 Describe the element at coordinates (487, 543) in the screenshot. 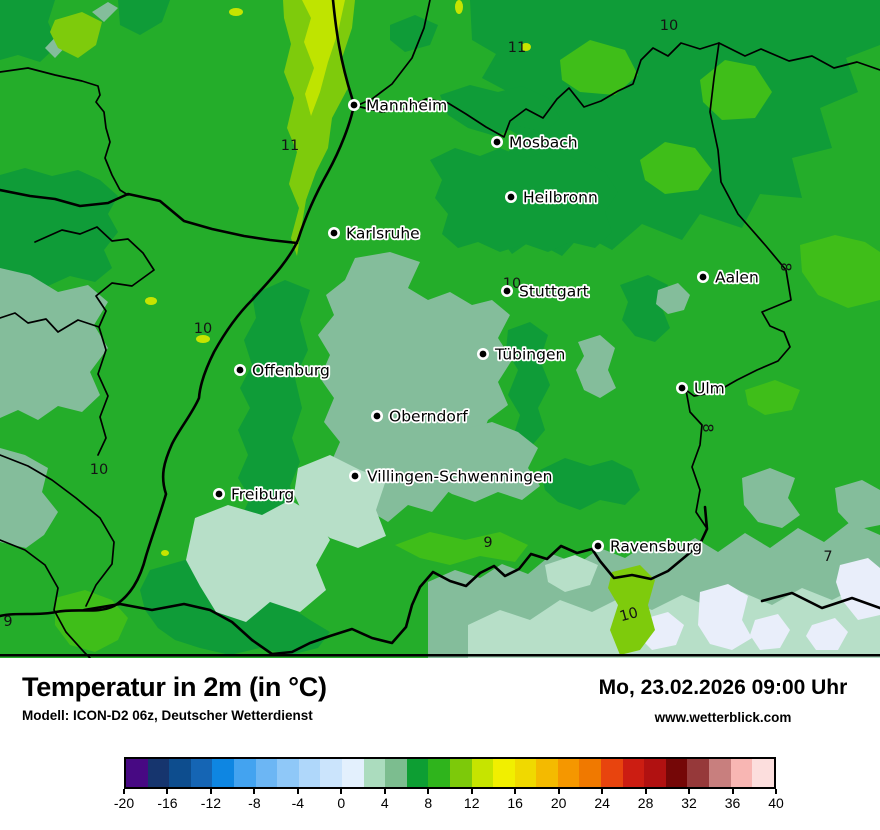

I see `temp-value-label: 9` at that location.